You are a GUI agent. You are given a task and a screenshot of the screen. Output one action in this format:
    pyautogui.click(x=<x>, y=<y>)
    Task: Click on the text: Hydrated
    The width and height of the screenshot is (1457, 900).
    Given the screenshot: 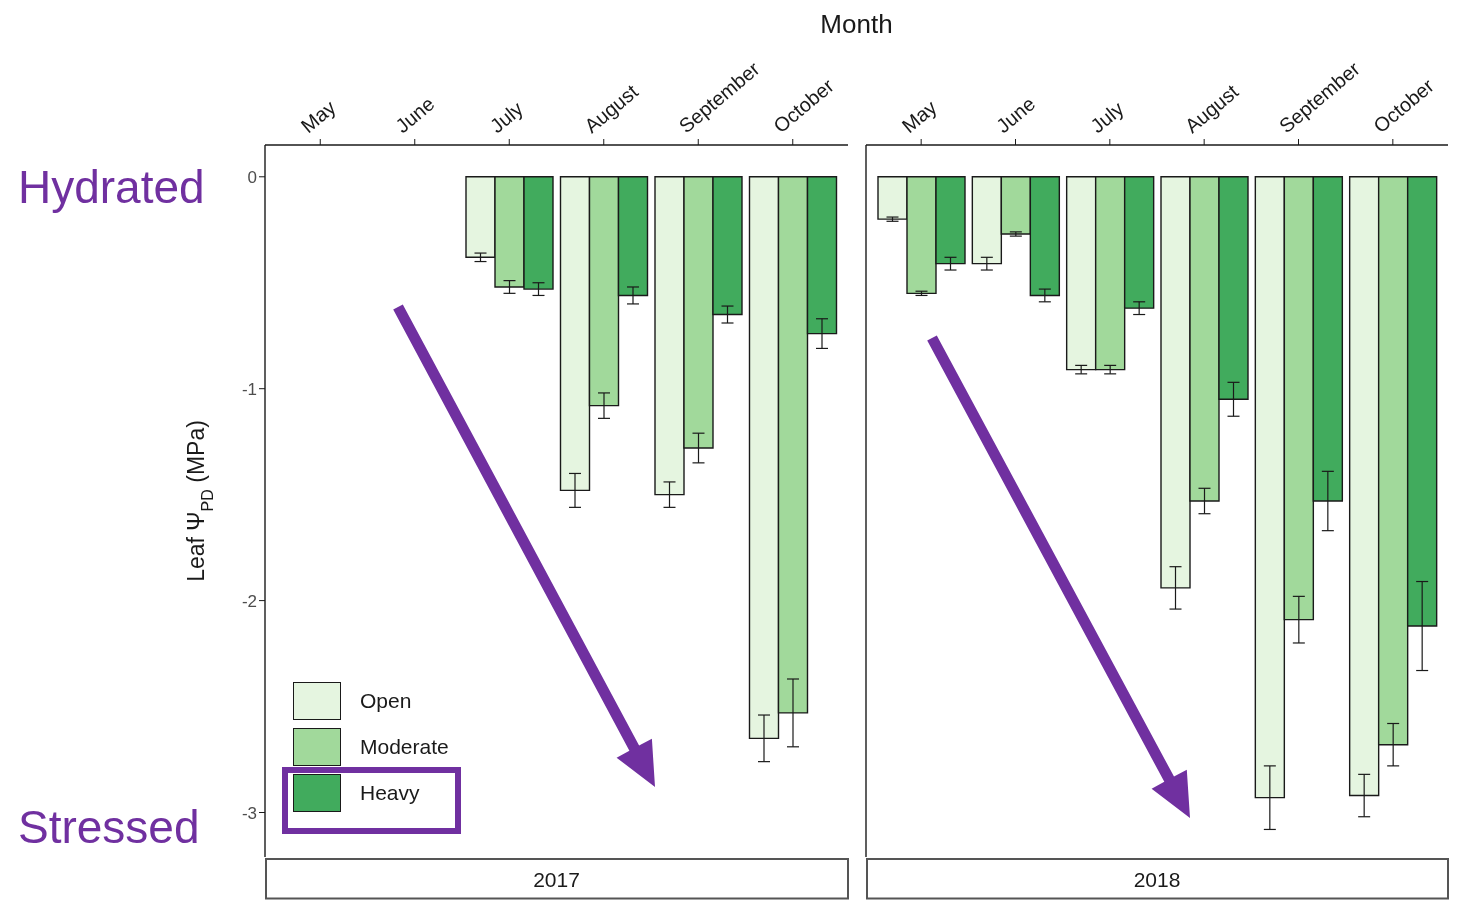 What is the action you would take?
    pyautogui.click(x=111, y=187)
    